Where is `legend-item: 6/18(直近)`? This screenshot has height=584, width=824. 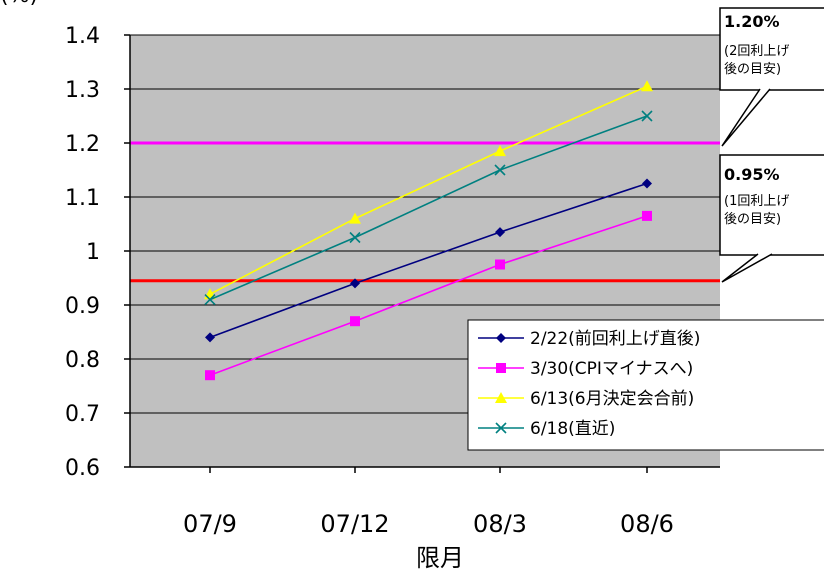 legend-item: 6/18(直近) is located at coordinates (546, 429).